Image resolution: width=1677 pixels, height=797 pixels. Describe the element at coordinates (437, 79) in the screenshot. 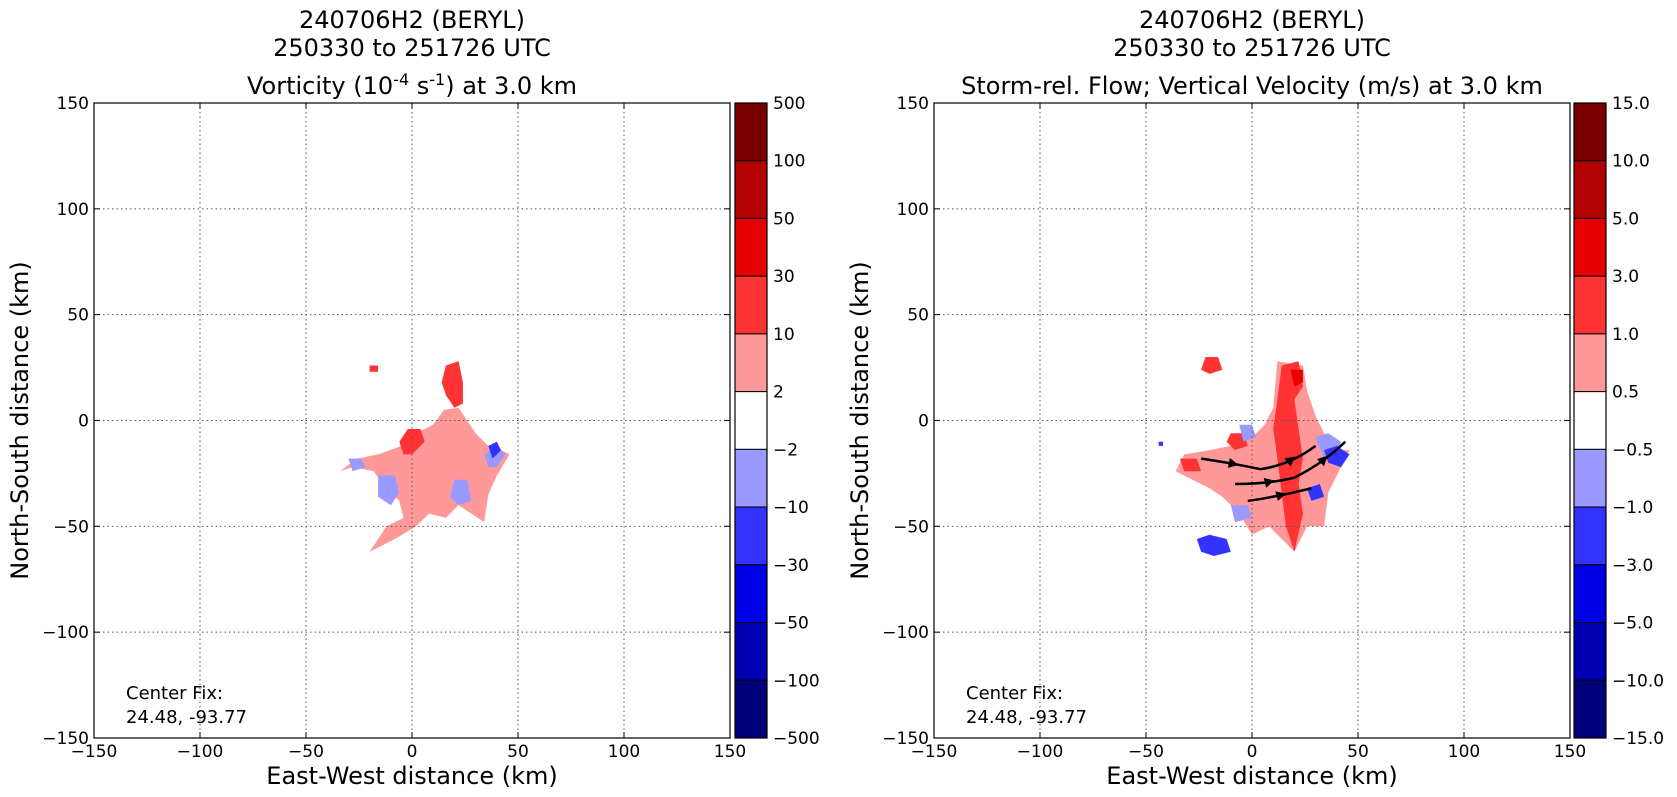

I see `chart-subtitle-part: -1` at that location.